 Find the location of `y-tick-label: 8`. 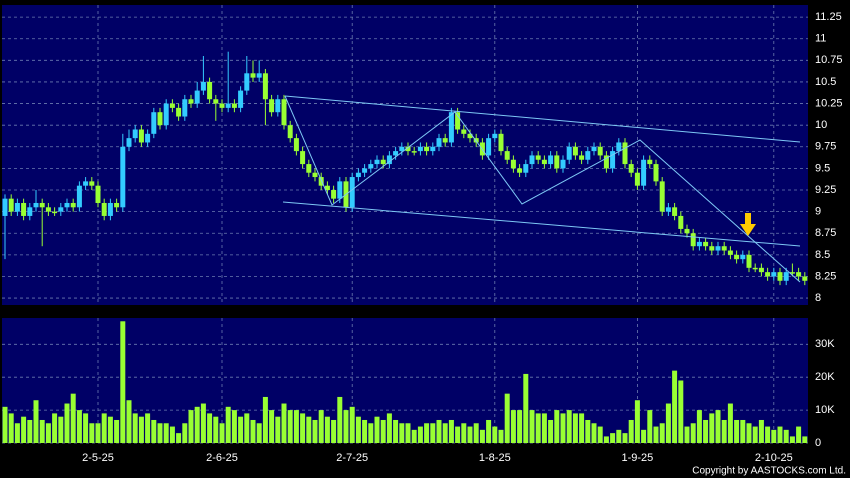

y-tick-label: 8 is located at coordinates (818, 298).